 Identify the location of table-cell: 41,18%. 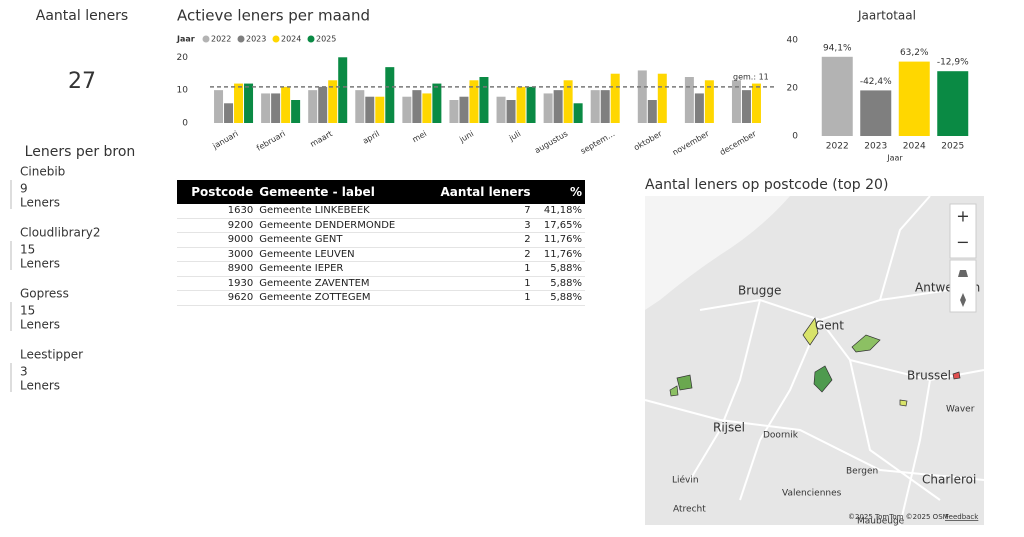
(559, 211).